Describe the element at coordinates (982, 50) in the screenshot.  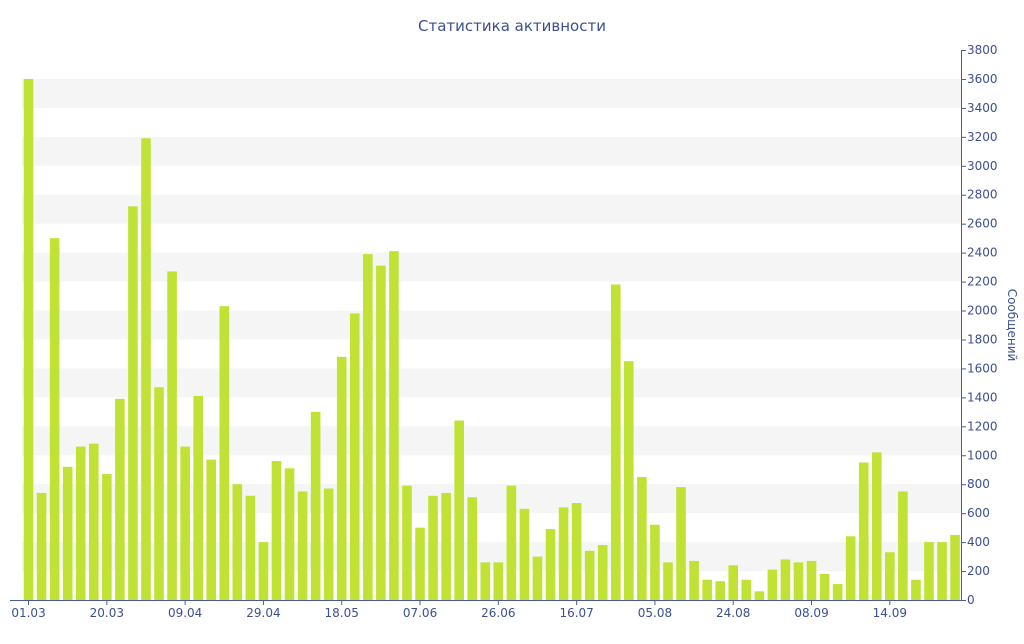
I see `y-tick-label: 3800` at that location.